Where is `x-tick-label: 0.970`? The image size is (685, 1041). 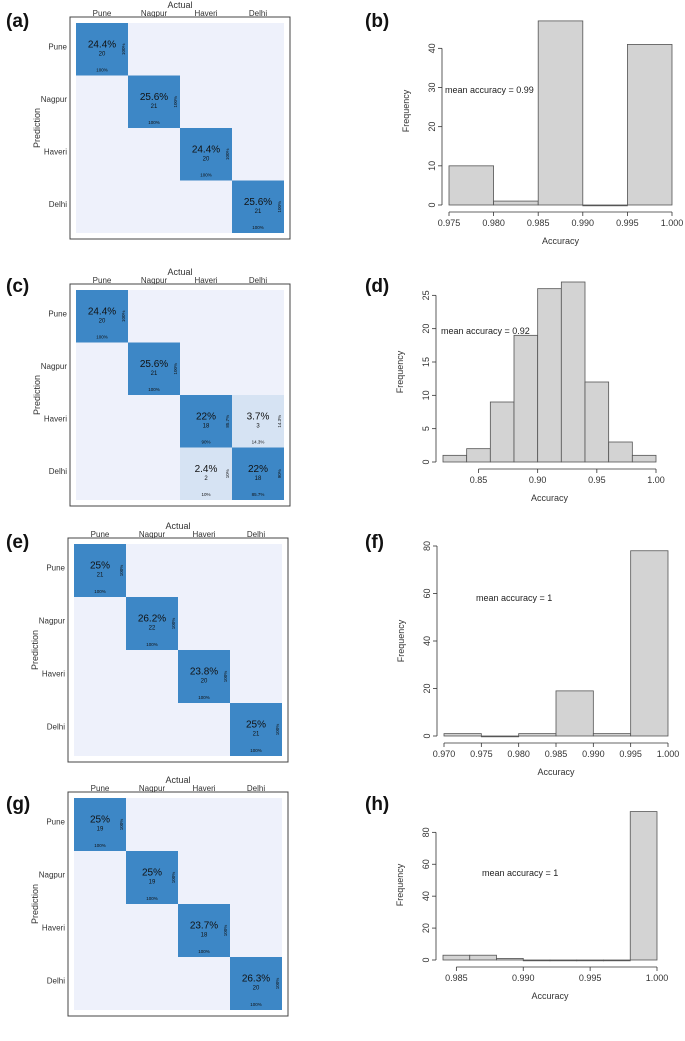
x-tick-label: 0.970 is located at coordinates (444, 754).